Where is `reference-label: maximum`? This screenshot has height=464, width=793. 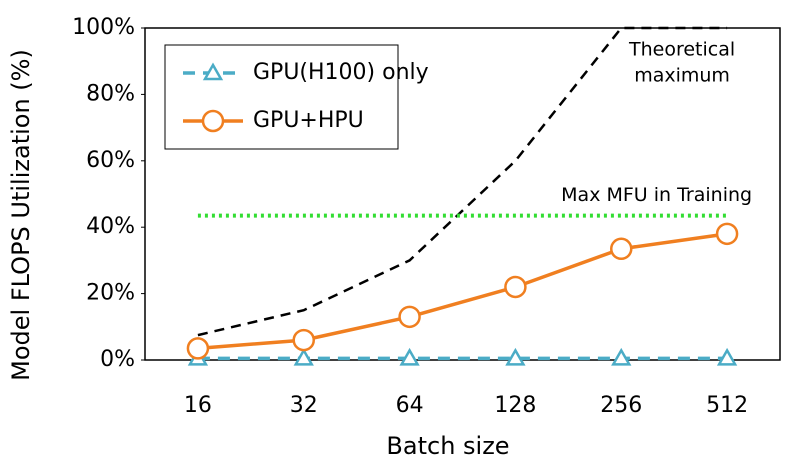 reference-label: maximum is located at coordinates (682, 76).